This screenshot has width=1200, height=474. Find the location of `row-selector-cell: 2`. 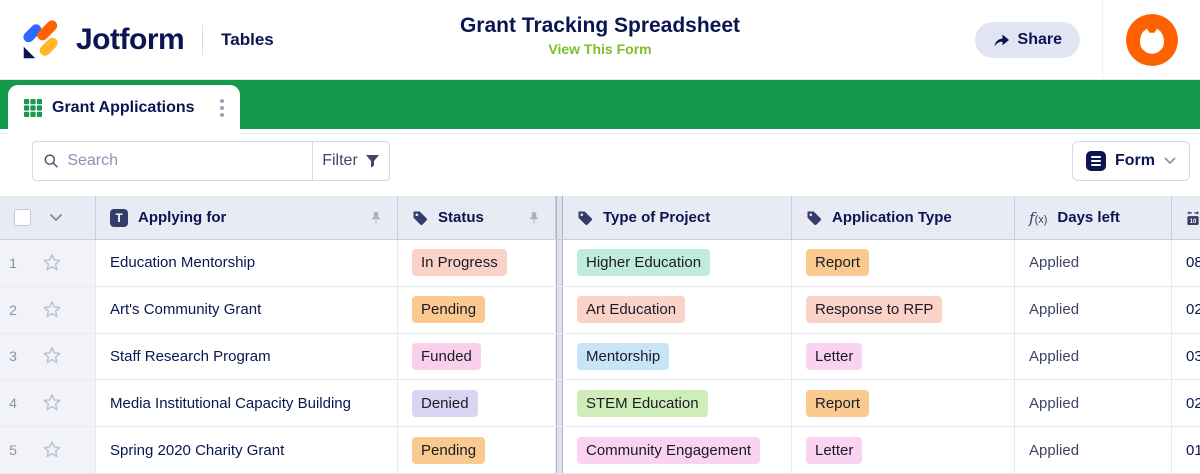

row-selector-cell: 2 is located at coordinates (48, 309).